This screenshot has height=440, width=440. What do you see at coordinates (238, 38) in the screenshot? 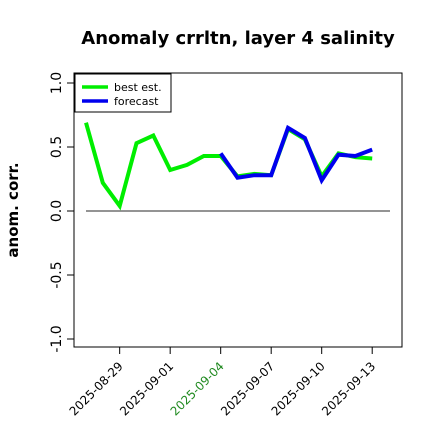
I see `chart-title: Anomaly crrltn, layer 4 salinity` at bounding box center [238, 38].